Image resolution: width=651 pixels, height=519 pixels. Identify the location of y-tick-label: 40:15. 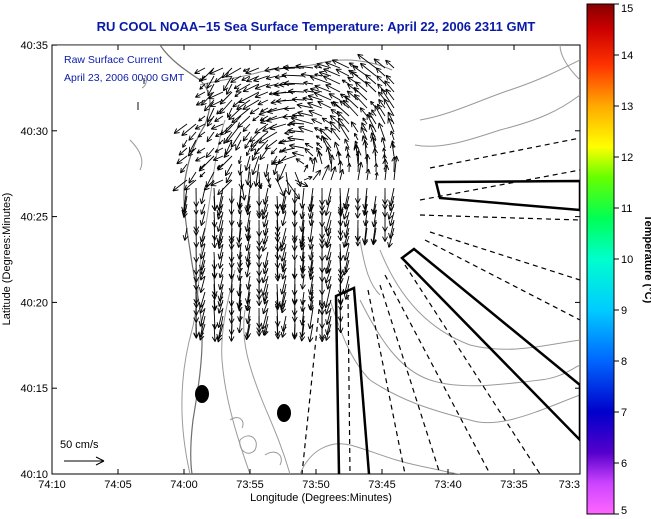
(34, 389).